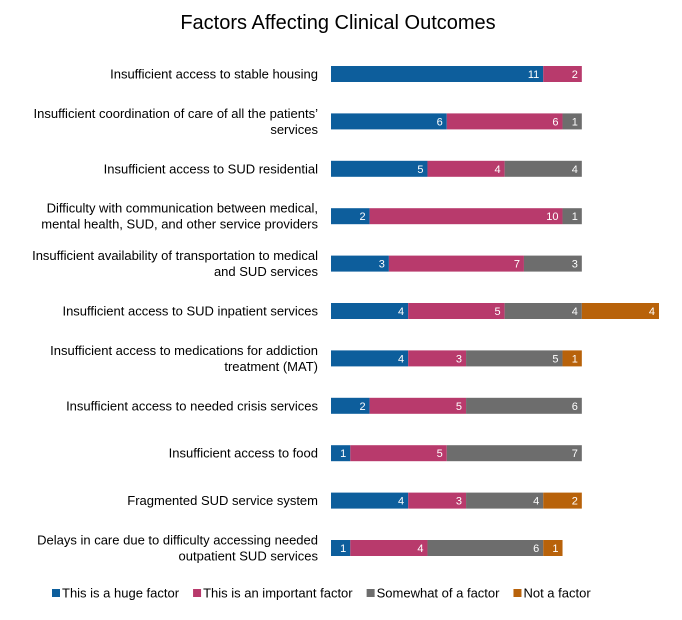 This screenshot has height=620, width=682. I want to click on category-label: Insufficient access to food, so click(243, 453).